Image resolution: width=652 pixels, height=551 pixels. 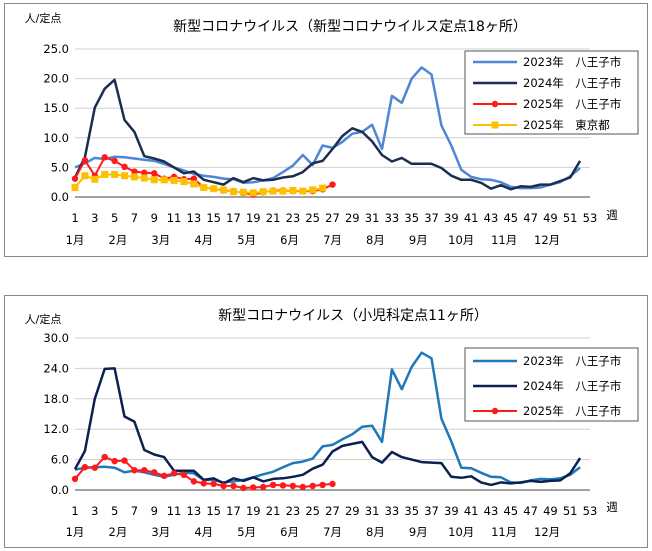 I want to click on x-tick-label: 7, so click(x=134, y=218).